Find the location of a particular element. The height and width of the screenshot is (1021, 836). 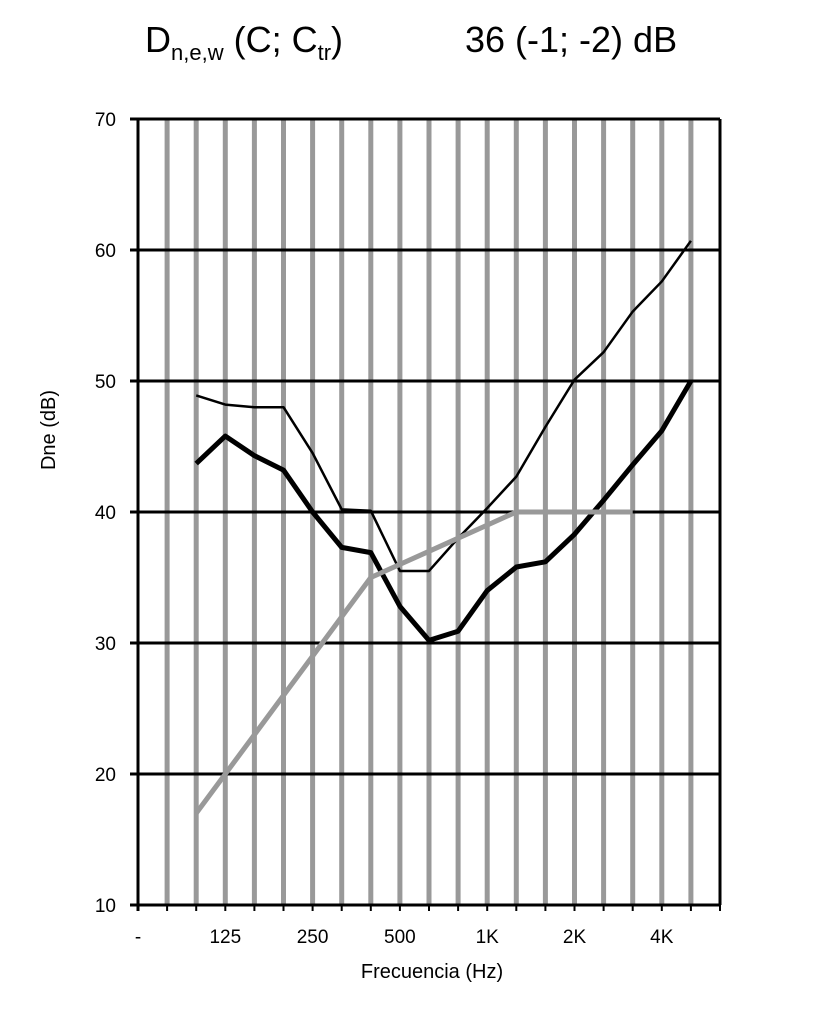

x-tick-label: 125 is located at coordinates (225, 937).